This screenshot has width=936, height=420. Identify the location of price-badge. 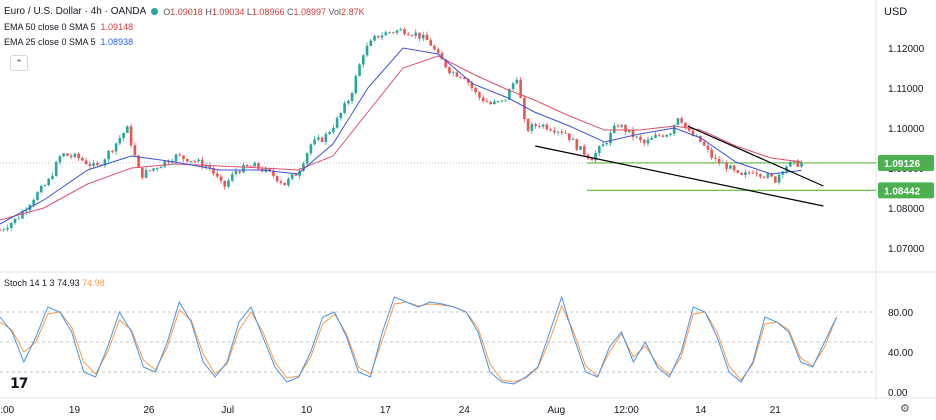
(906, 162).